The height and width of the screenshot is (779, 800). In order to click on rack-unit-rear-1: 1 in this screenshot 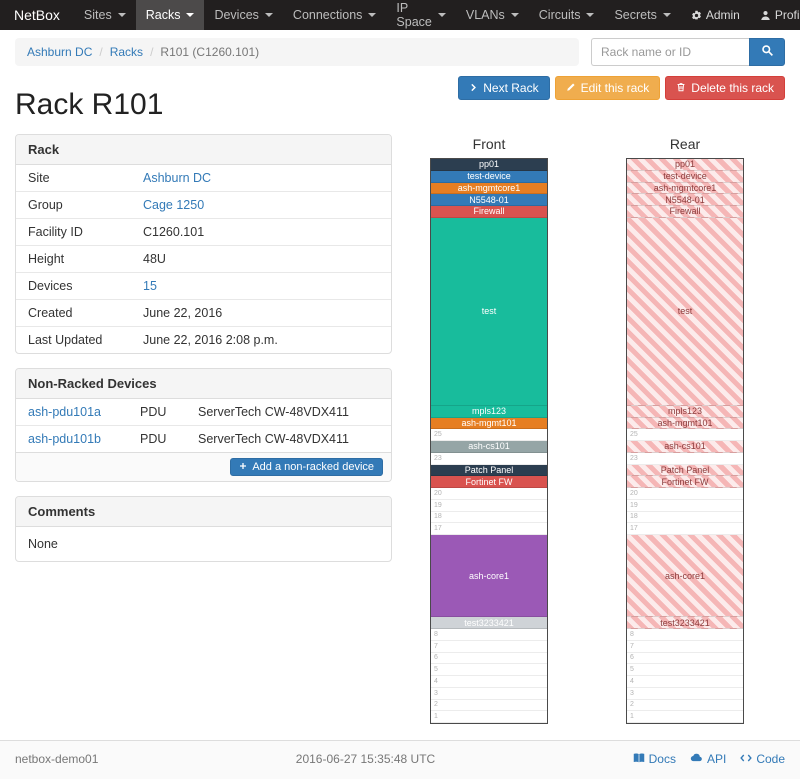, I will do `click(685, 717)`.